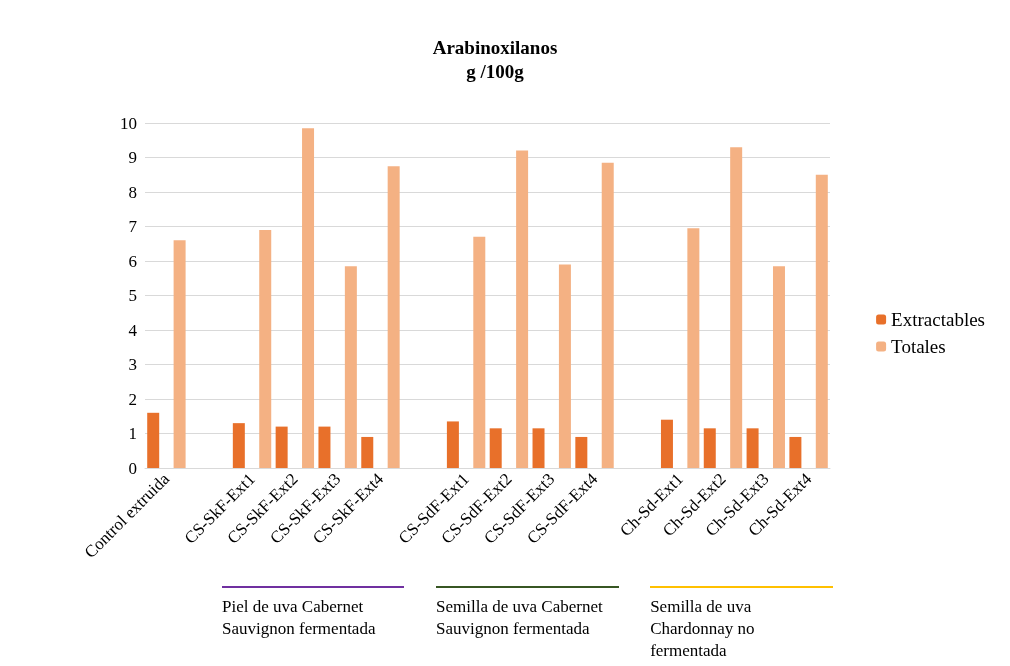 This screenshot has height=666, width=1010. What do you see at coordinates (132, 261) in the screenshot?
I see `y-tick-label: 6` at bounding box center [132, 261].